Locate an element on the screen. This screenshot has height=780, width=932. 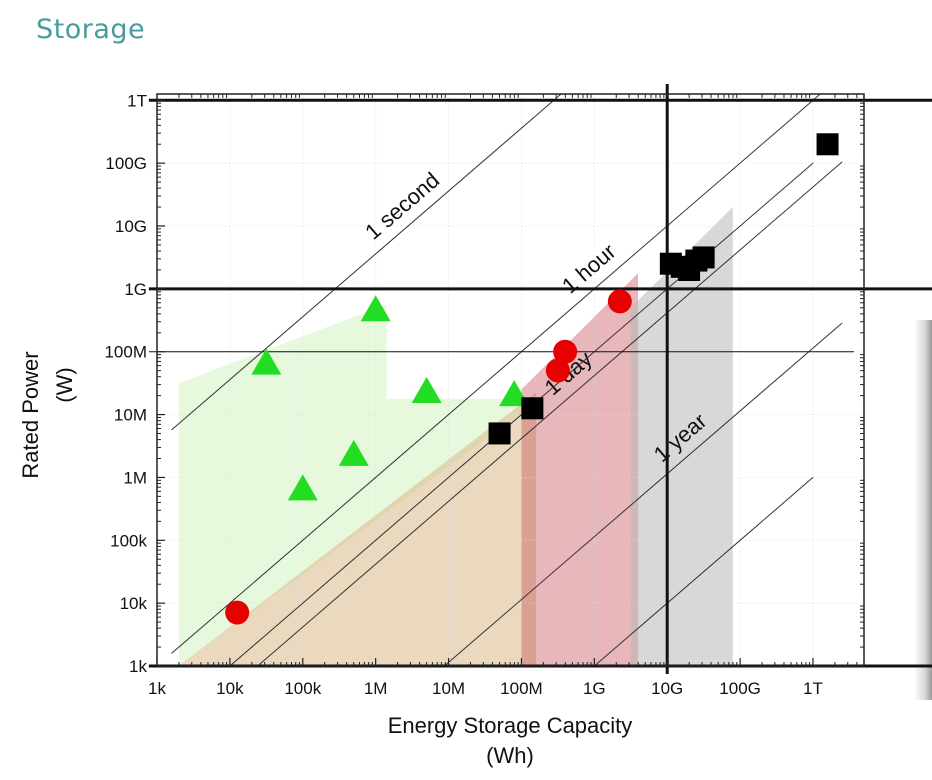
red-region is located at coordinates (580, 469).